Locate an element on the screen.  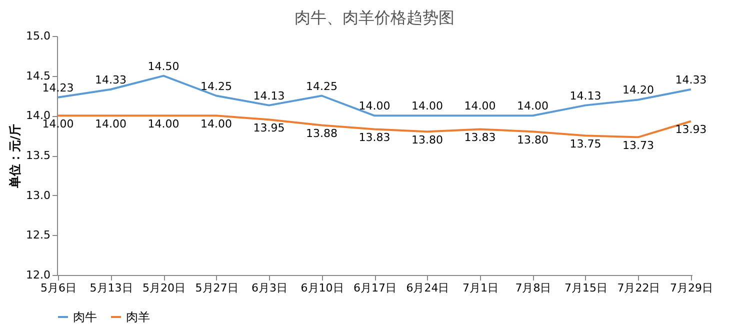
y-tick-label: 12.0 is located at coordinates (38, 275).